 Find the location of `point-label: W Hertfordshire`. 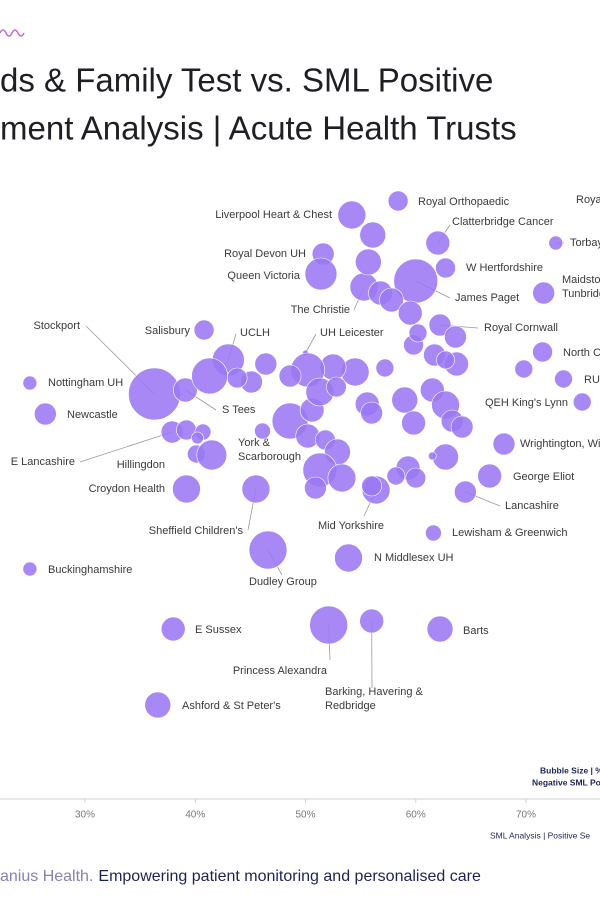

point-label: W Hertfordshire is located at coordinates (504, 268).